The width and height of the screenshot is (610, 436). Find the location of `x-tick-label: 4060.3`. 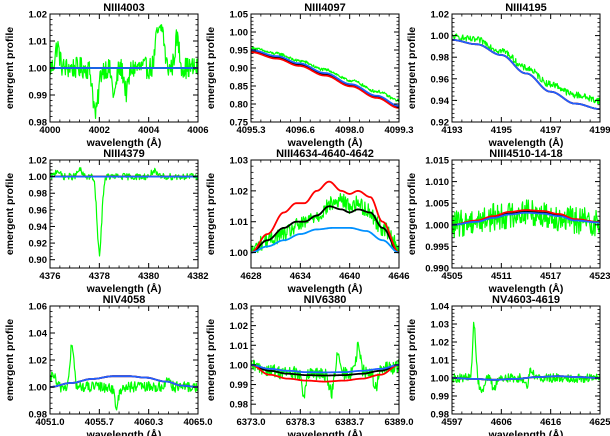

x-tick-label: 4060.3 is located at coordinates (148, 422).